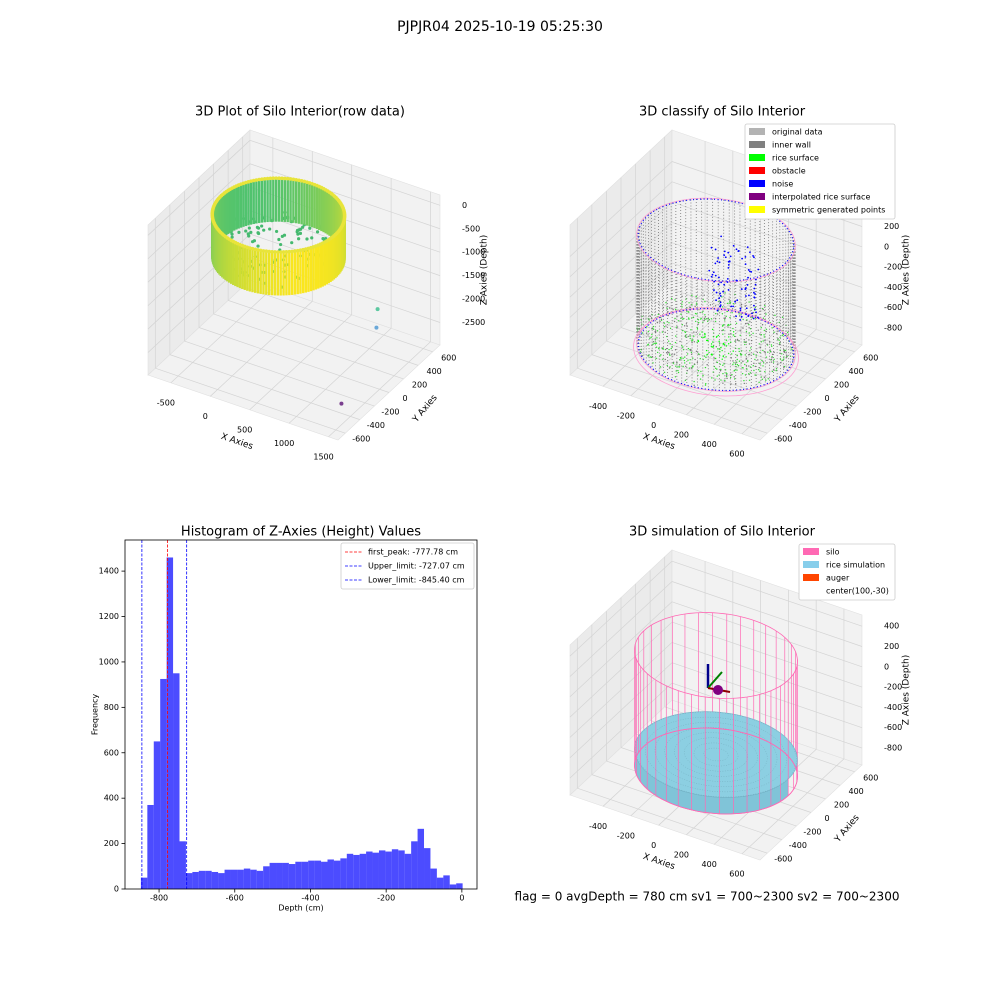  What do you see at coordinates (821, 197) in the screenshot?
I see `legend-label: interpolated rice surface` at bounding box center [821, 197].